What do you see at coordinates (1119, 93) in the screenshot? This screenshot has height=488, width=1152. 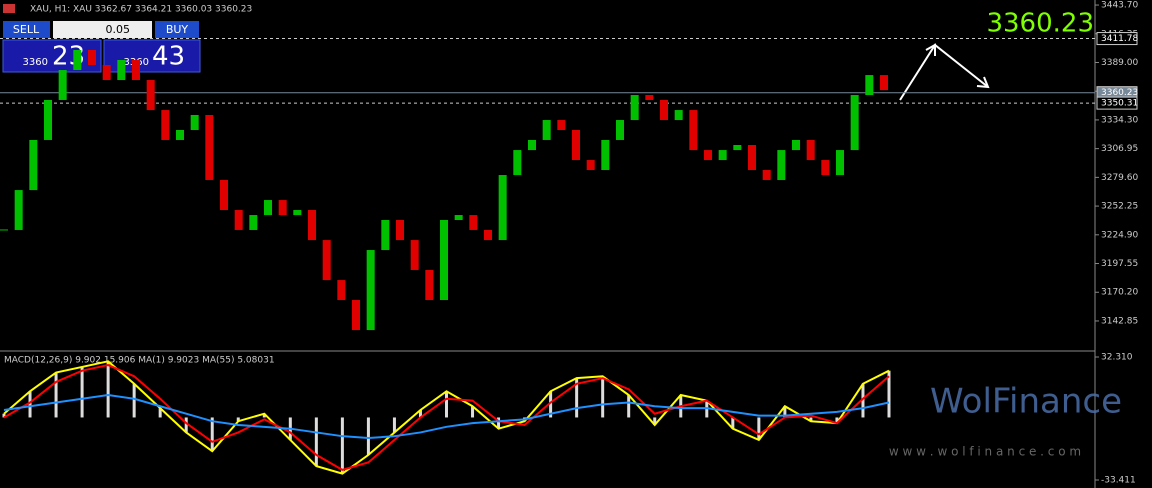 I see `level-label: 3360.23` at bounding box center [1119, 93].